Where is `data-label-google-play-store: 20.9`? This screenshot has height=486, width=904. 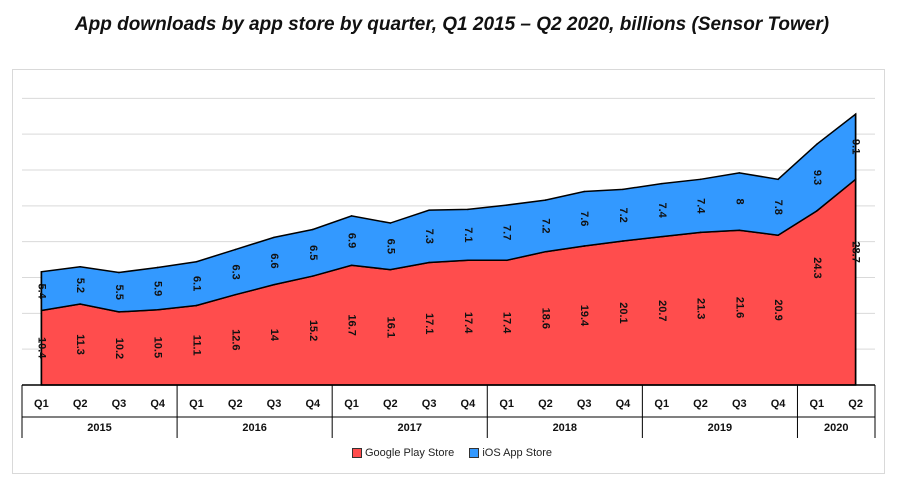 data-label-google-play-store: 20.9 is located at coordinates (778, 309).